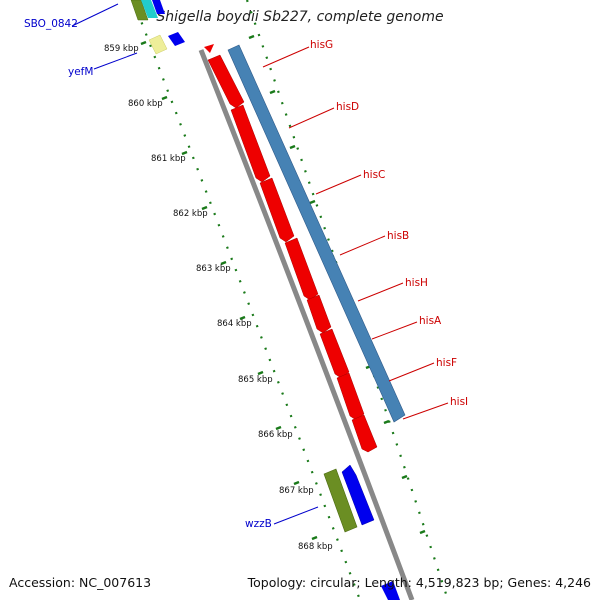 This screenshot has width=600, height=600. Describe the element at coordinates (390, 590) in the screenshot. I see `feature-blue-bottom` at that location.